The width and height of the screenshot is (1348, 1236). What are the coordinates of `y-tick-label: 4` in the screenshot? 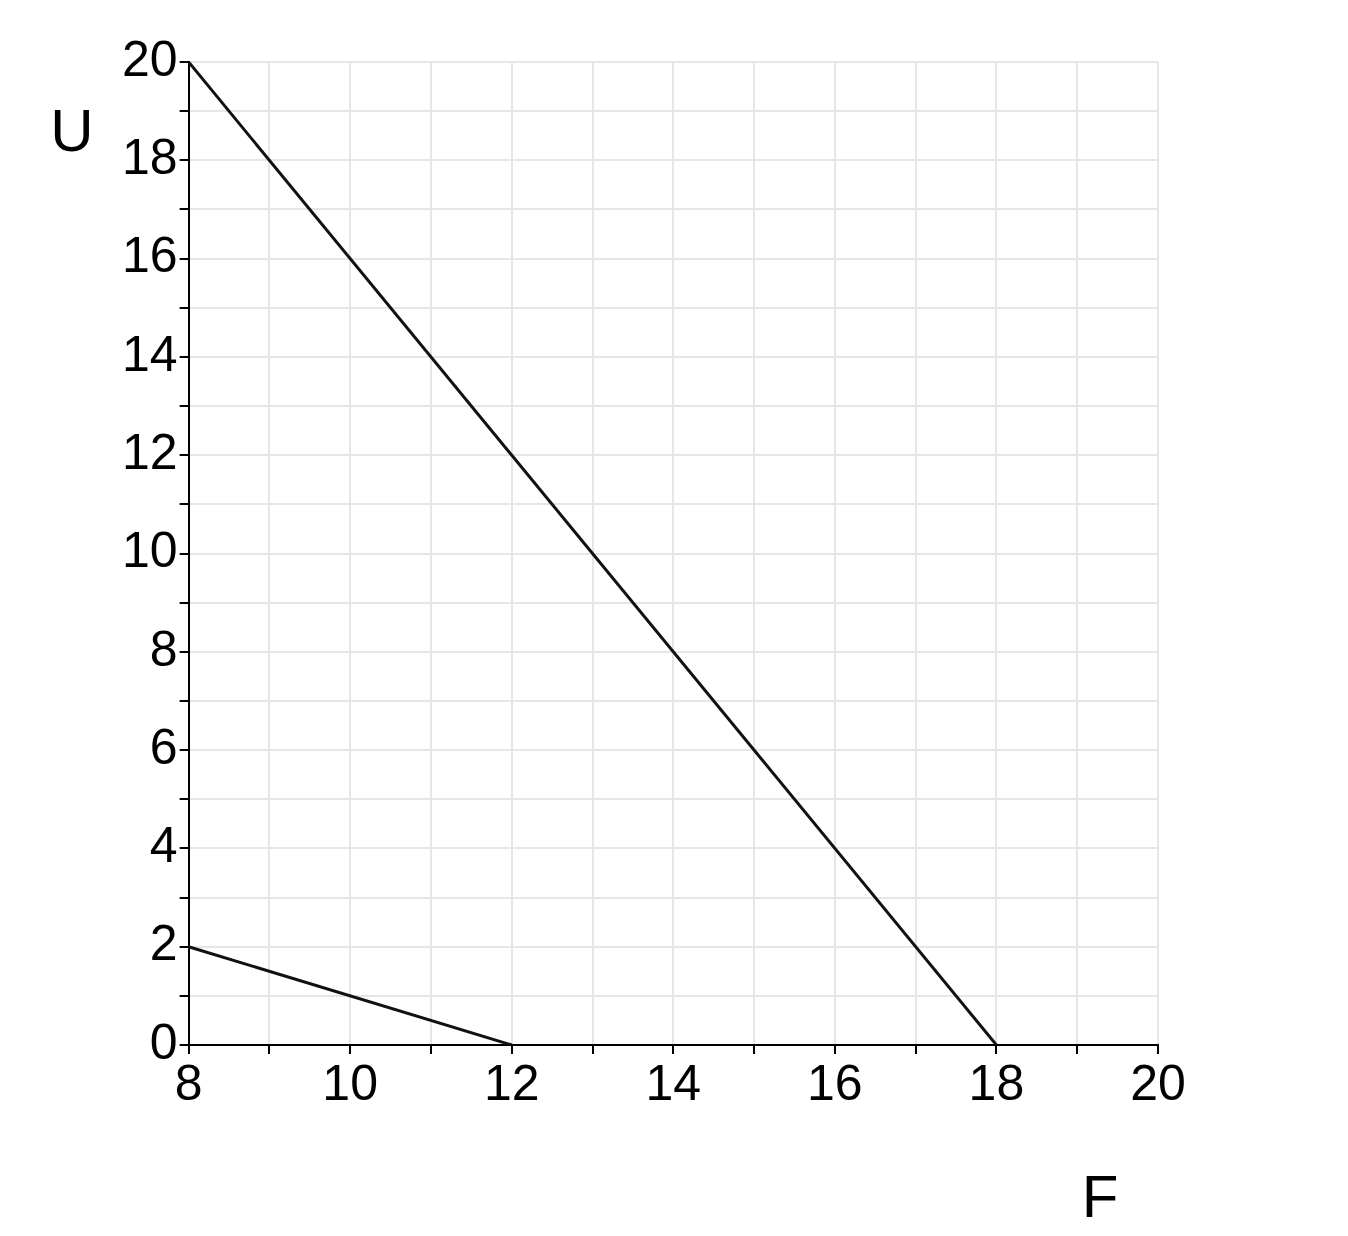 It's located at (163, 845).